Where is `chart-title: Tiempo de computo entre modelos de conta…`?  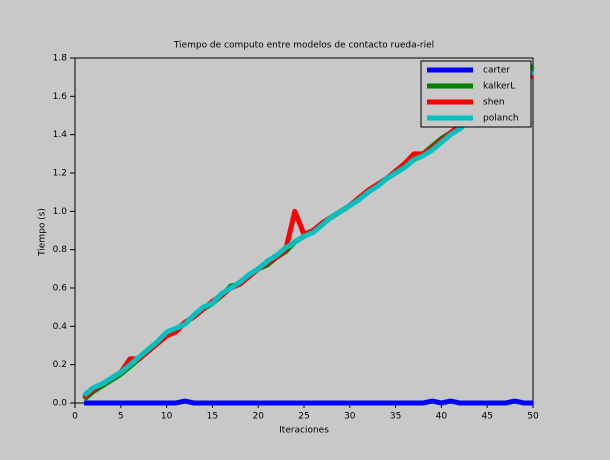
chart-title: Tiempo de computo entre modelos de conta… is located at coordinates (303, 46).